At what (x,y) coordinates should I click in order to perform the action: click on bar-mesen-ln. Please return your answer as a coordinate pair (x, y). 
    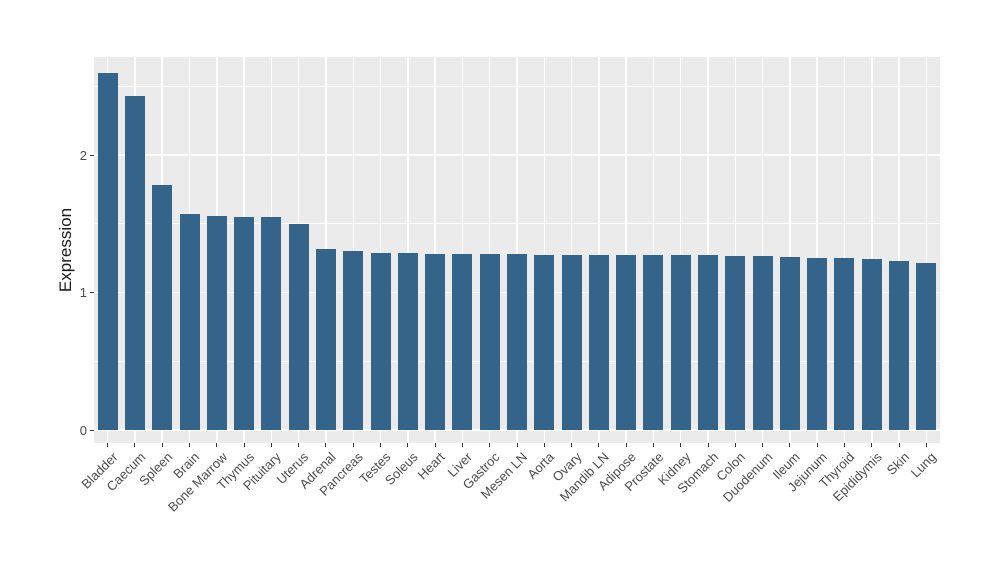
    Looking at the image, I should click on (517, 342).